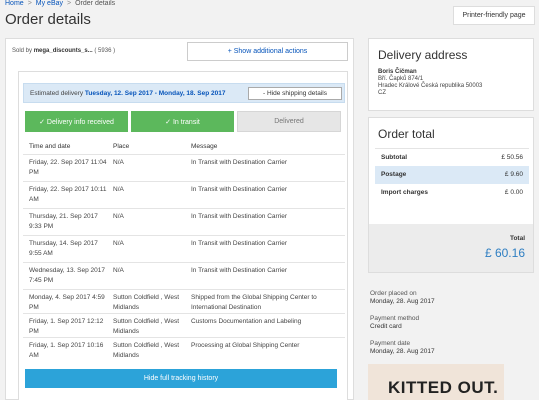 Image resolution: width=539 pixels, height=400 pixels. What do you see at coordinates (513, 192) in the screenshot?
I see `import-charges-value: £ 0.00` at bounding box center [513, 192].